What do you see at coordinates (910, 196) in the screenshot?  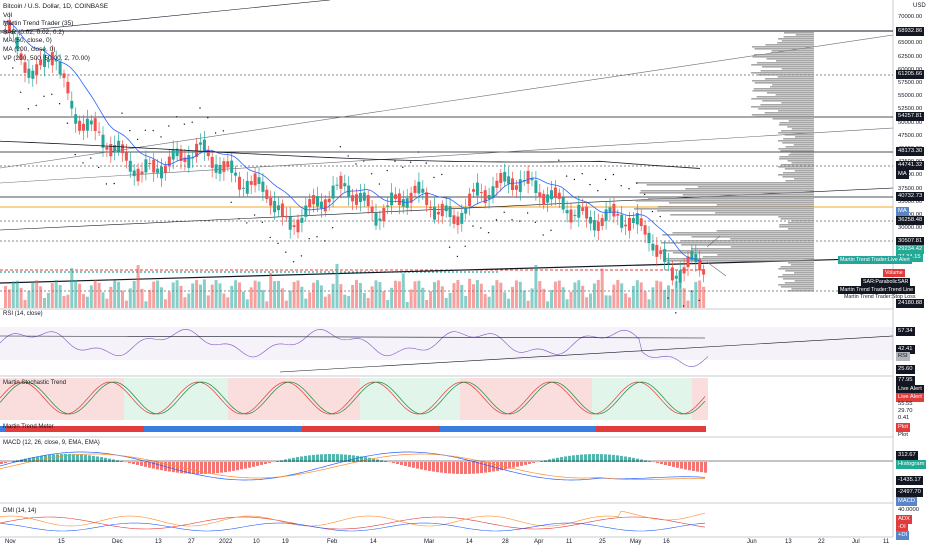 I see `price-label: 40732.73` at bounding box center [910, 196].